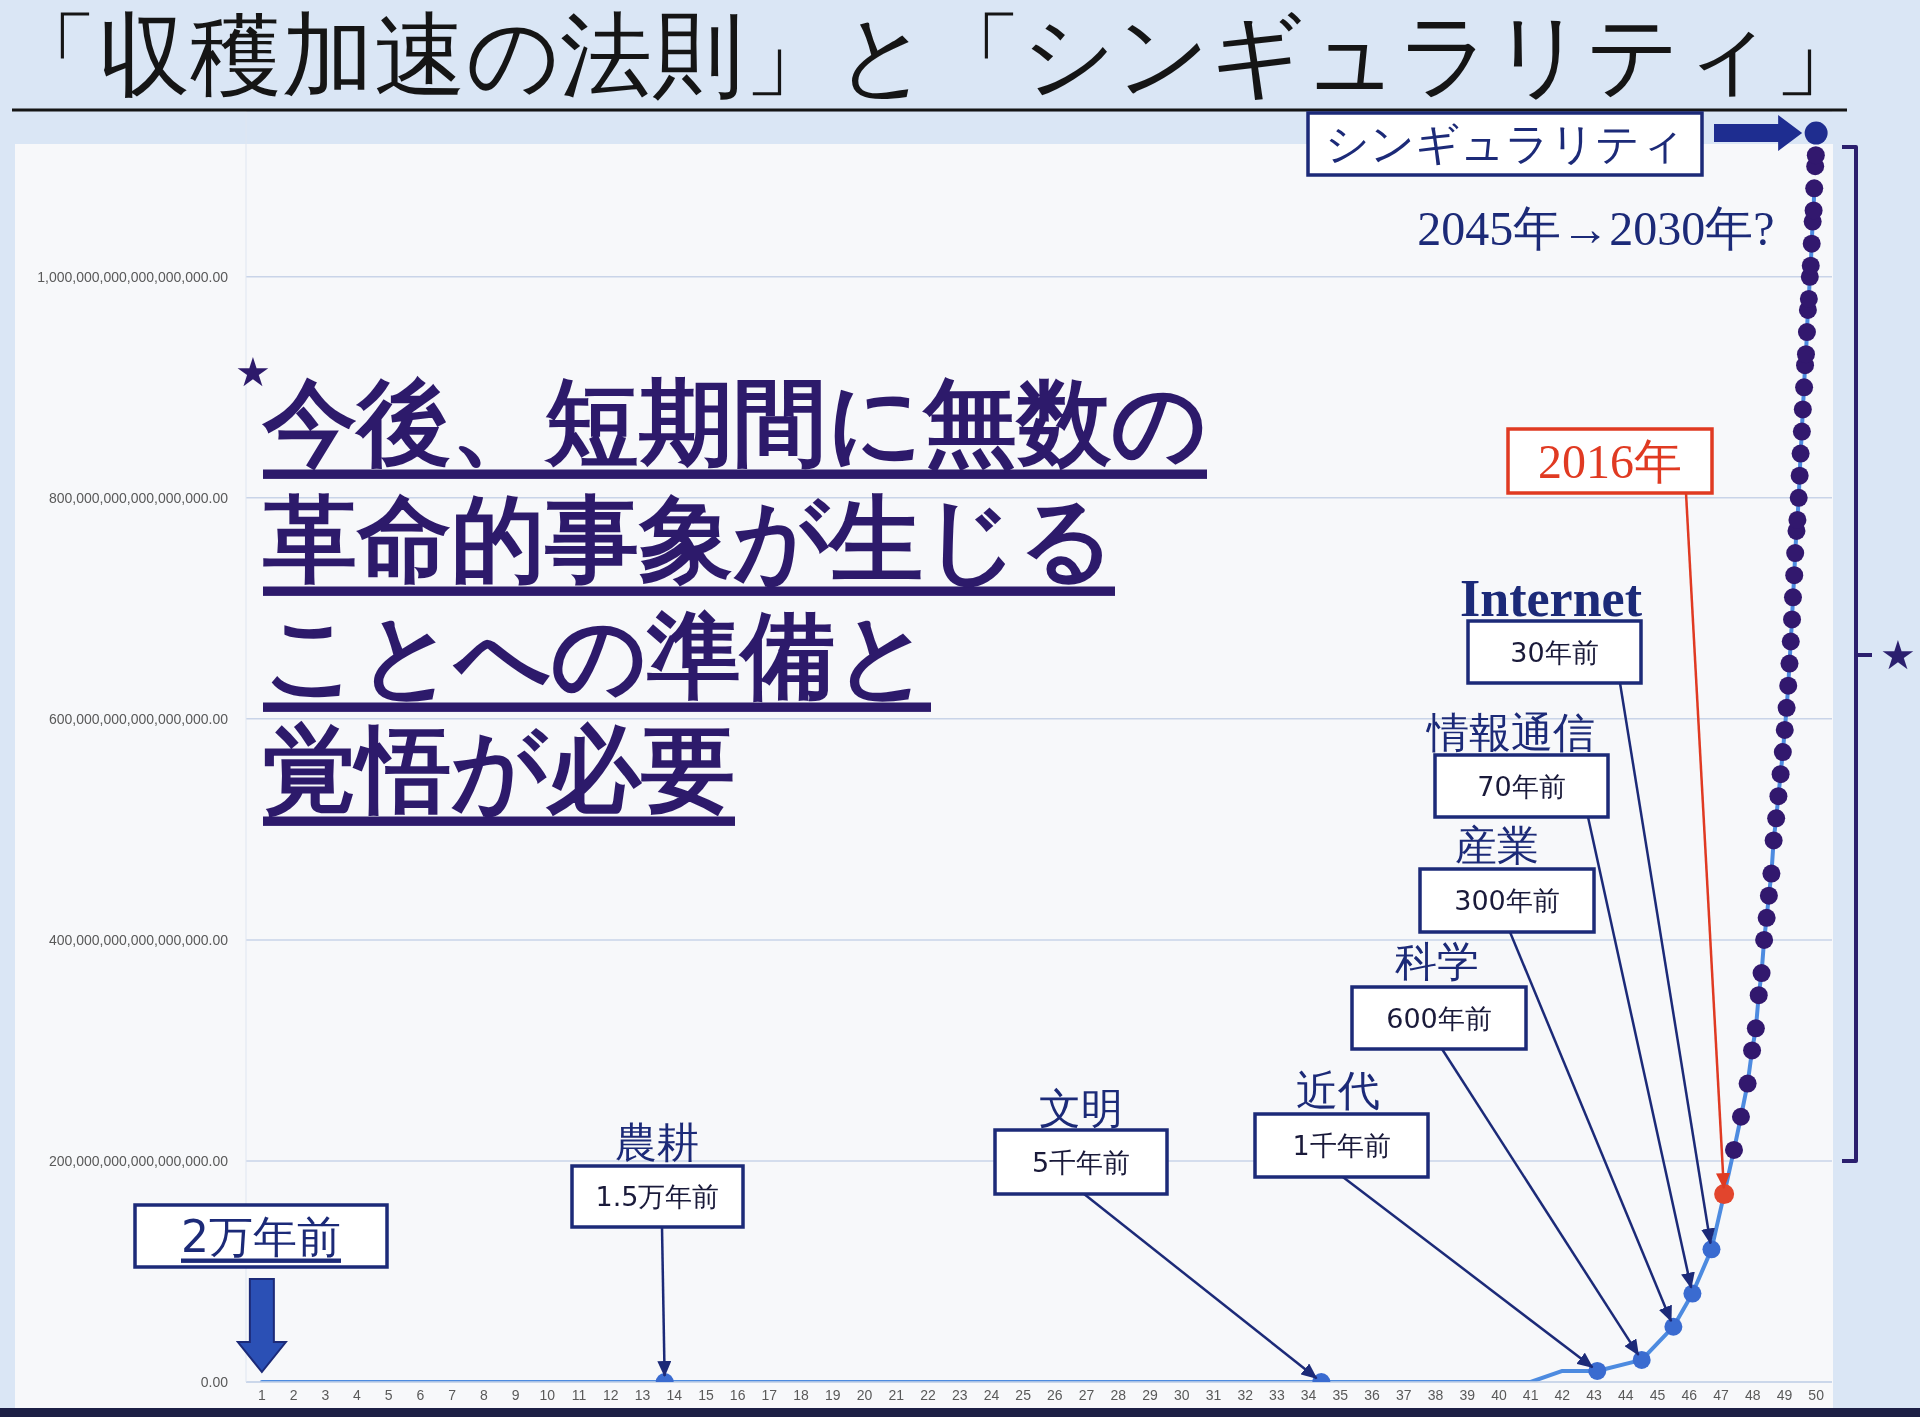  Describe the element at coordinates (1784, 1394) in the screenshot. I see `x-tick-label: 49` at that location.